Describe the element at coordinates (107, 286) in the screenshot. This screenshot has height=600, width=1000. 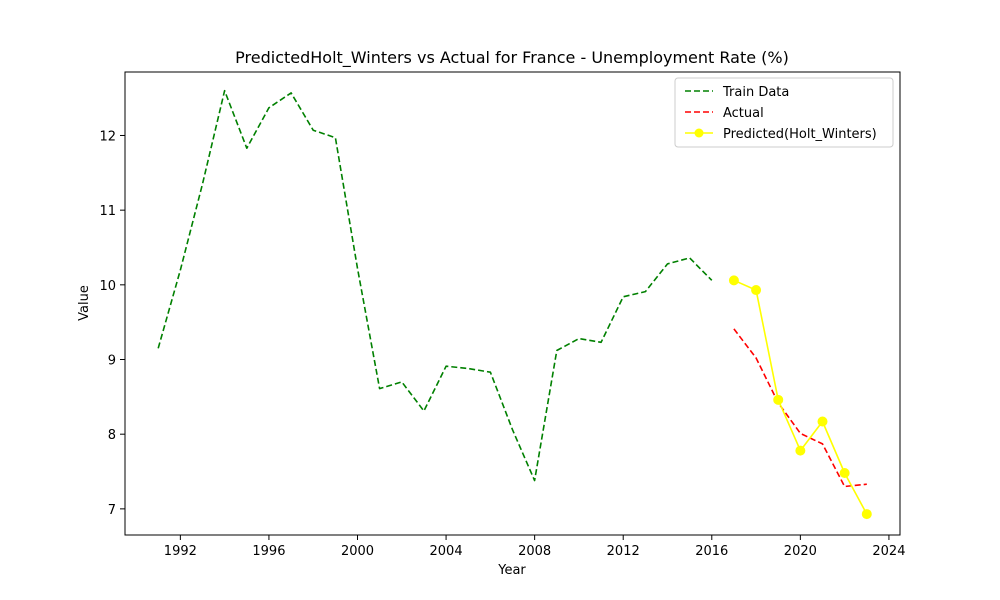
I see `y-tick-label: 10` at that location.